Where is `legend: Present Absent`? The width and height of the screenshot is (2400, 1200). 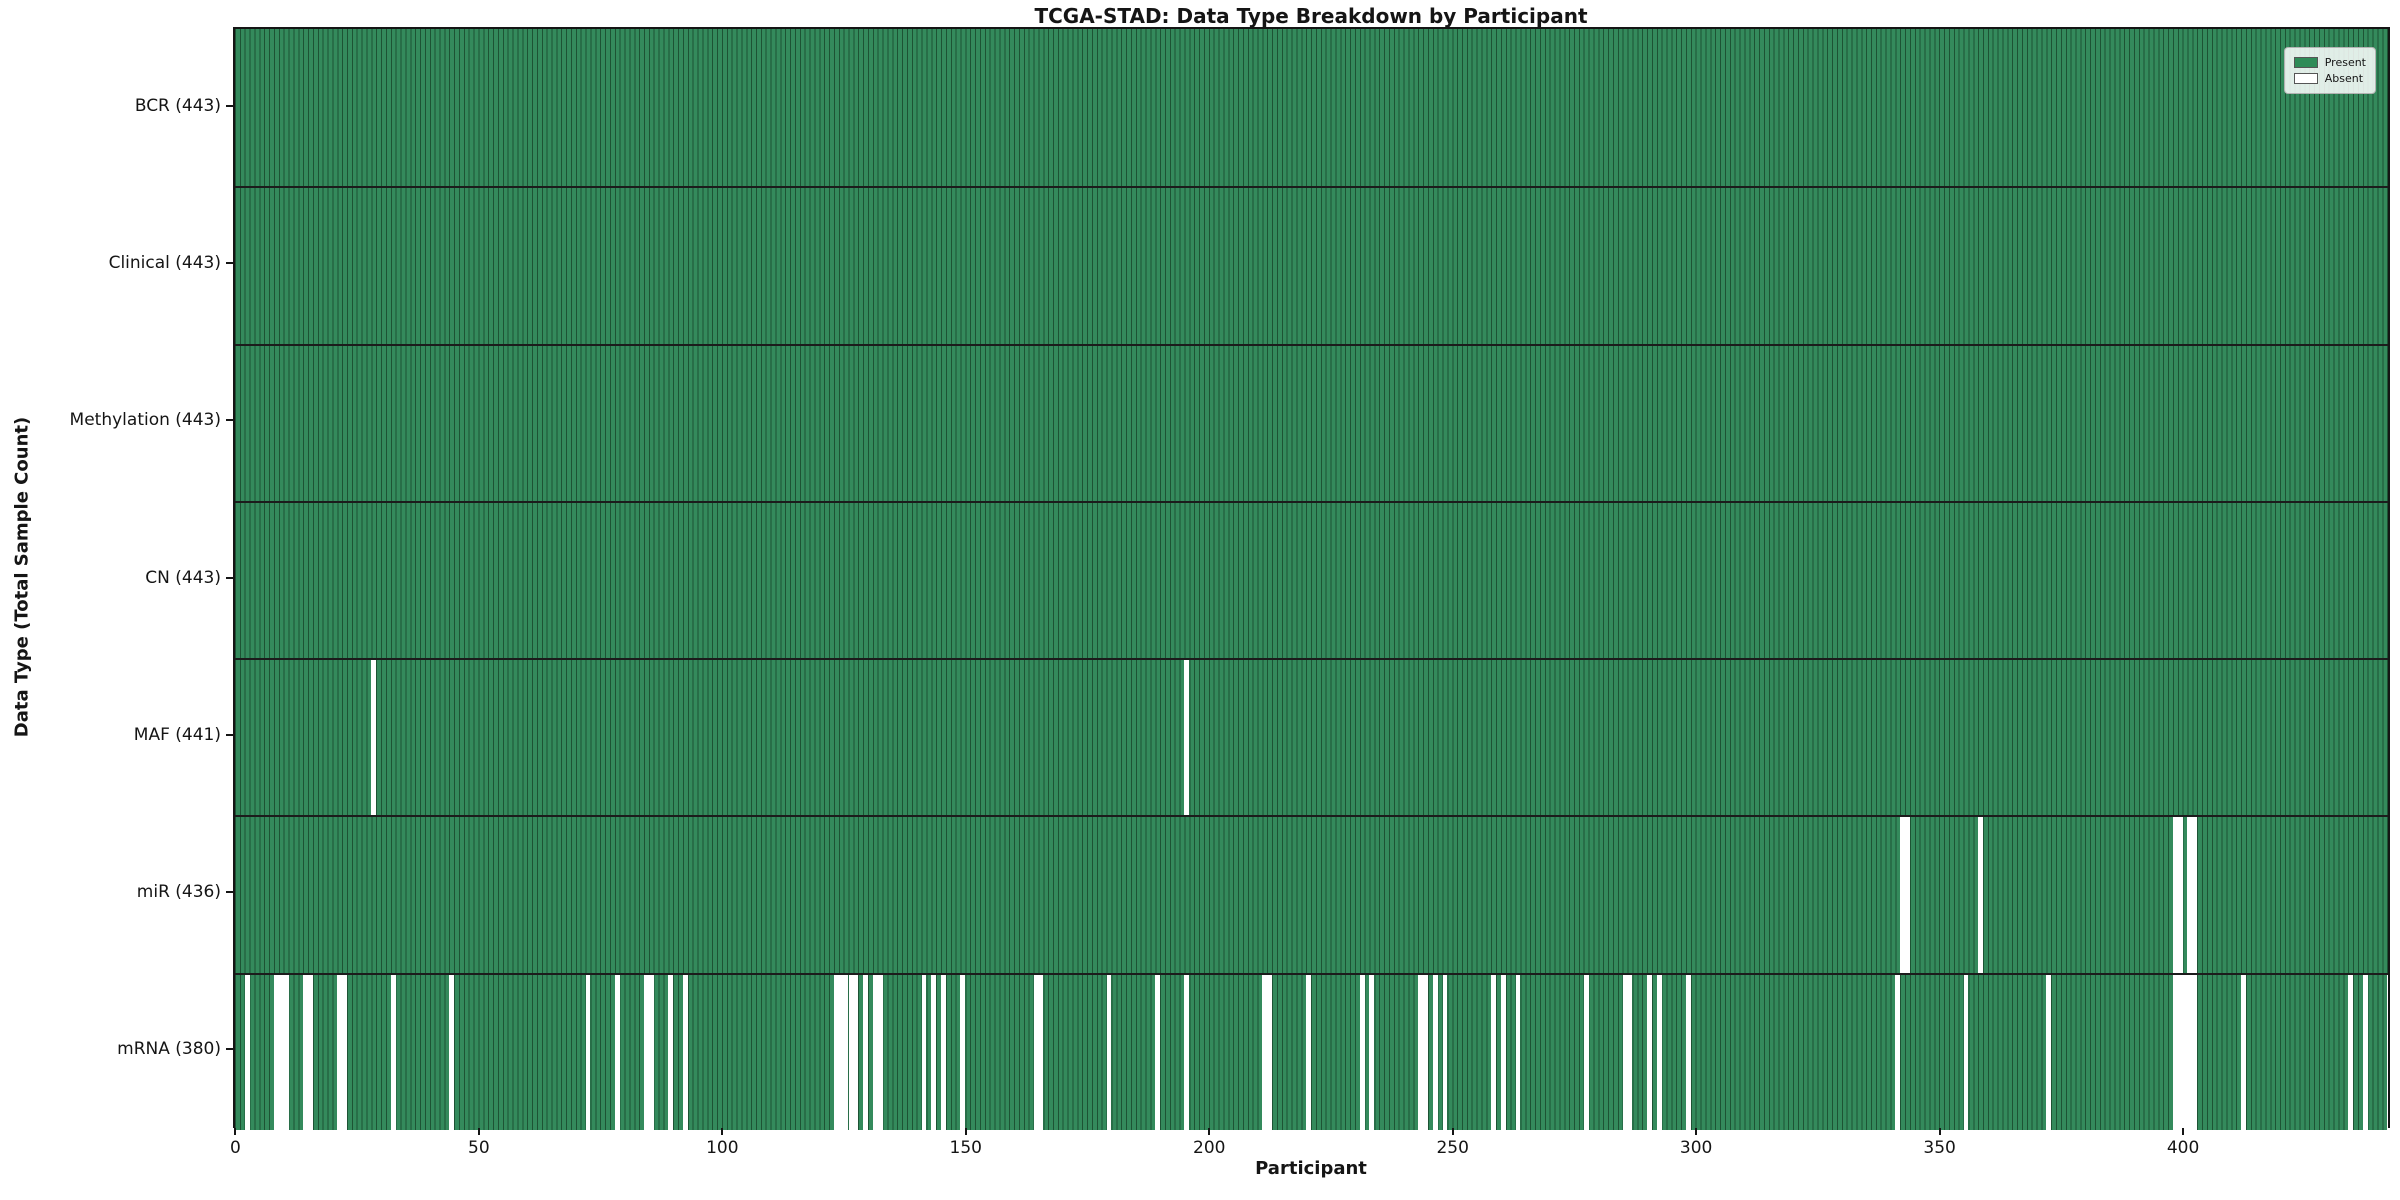
legend: Present Absent is located at coordinates (2329, 70).